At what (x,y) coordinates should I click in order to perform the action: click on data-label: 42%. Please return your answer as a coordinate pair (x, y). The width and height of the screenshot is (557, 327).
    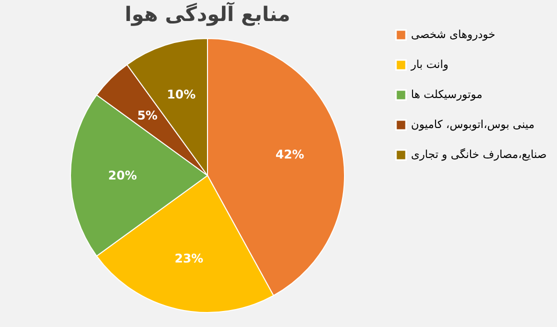
    Looking at the image, I should click on (289, 154).